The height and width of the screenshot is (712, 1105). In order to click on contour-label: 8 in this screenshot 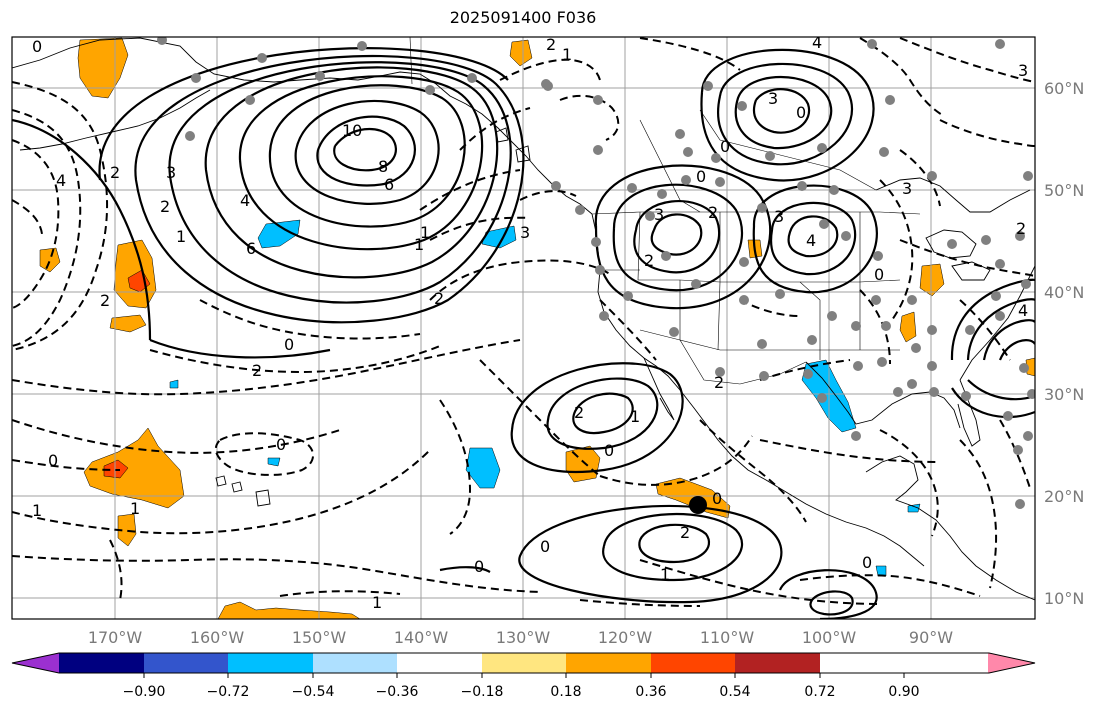, I will do `click(383, 166)`.